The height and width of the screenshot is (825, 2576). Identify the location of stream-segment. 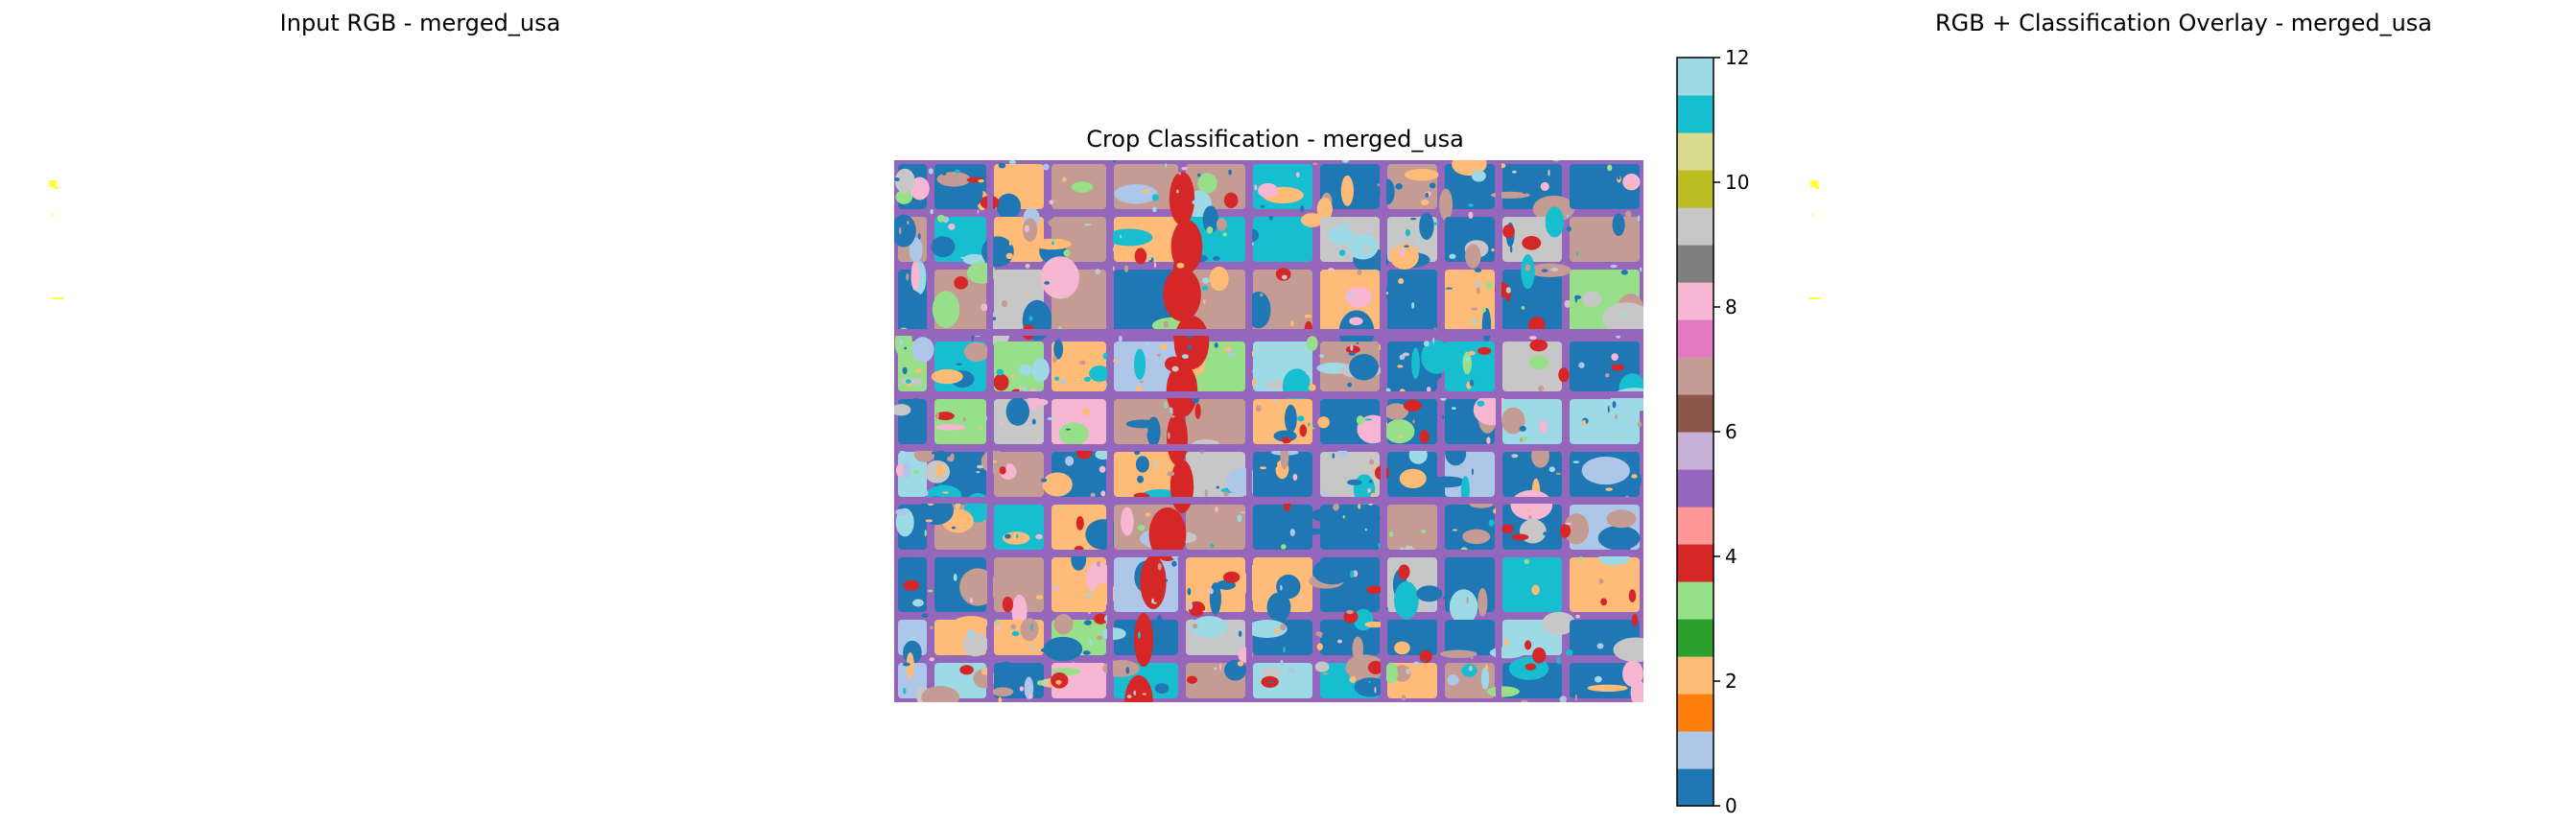
(1182, 294).